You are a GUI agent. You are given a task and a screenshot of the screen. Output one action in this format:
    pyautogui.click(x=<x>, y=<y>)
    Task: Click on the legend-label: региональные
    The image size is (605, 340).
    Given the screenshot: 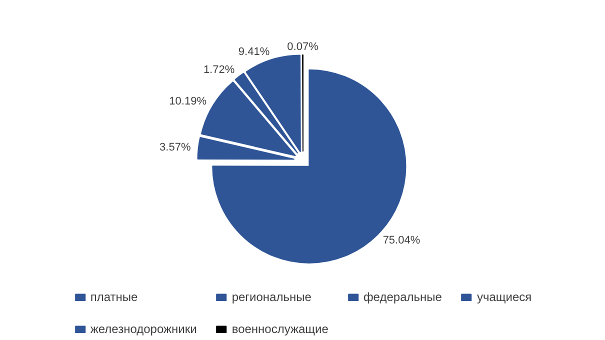 What is the action you would take?
    pyautogui.click(x=272, y=297)
    